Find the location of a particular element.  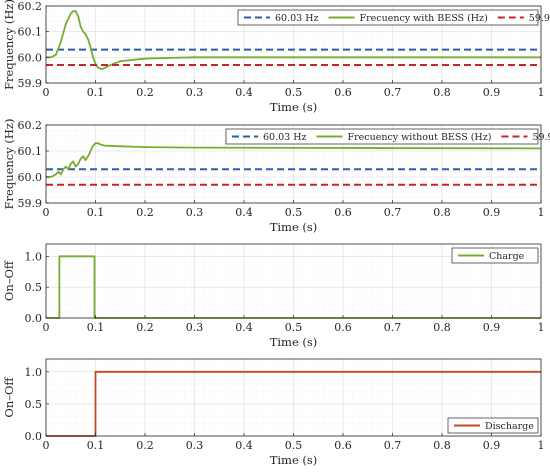

legend: Charge is located at coordinates (495, 255).